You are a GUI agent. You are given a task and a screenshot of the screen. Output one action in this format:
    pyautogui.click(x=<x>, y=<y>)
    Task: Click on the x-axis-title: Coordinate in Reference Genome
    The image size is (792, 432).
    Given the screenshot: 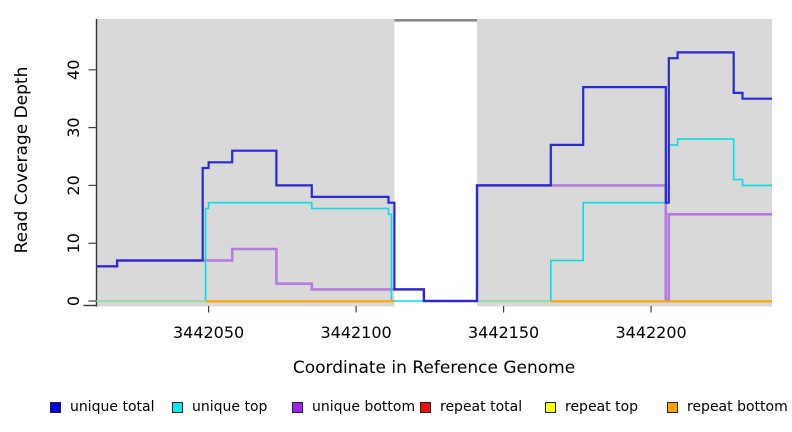 What is the action you would take?
    pyautogui.click(x=434, y=368)
    